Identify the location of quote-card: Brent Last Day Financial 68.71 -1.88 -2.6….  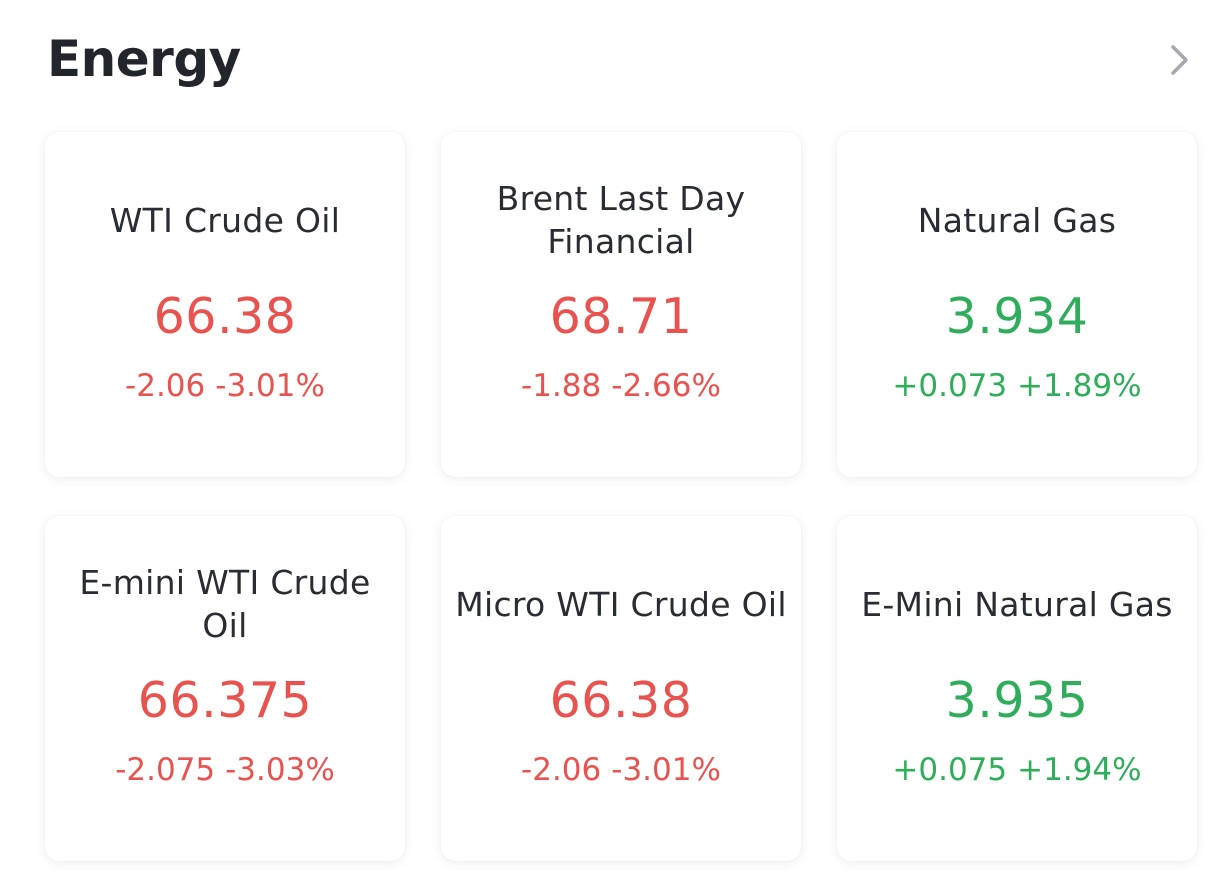
(621, 304).